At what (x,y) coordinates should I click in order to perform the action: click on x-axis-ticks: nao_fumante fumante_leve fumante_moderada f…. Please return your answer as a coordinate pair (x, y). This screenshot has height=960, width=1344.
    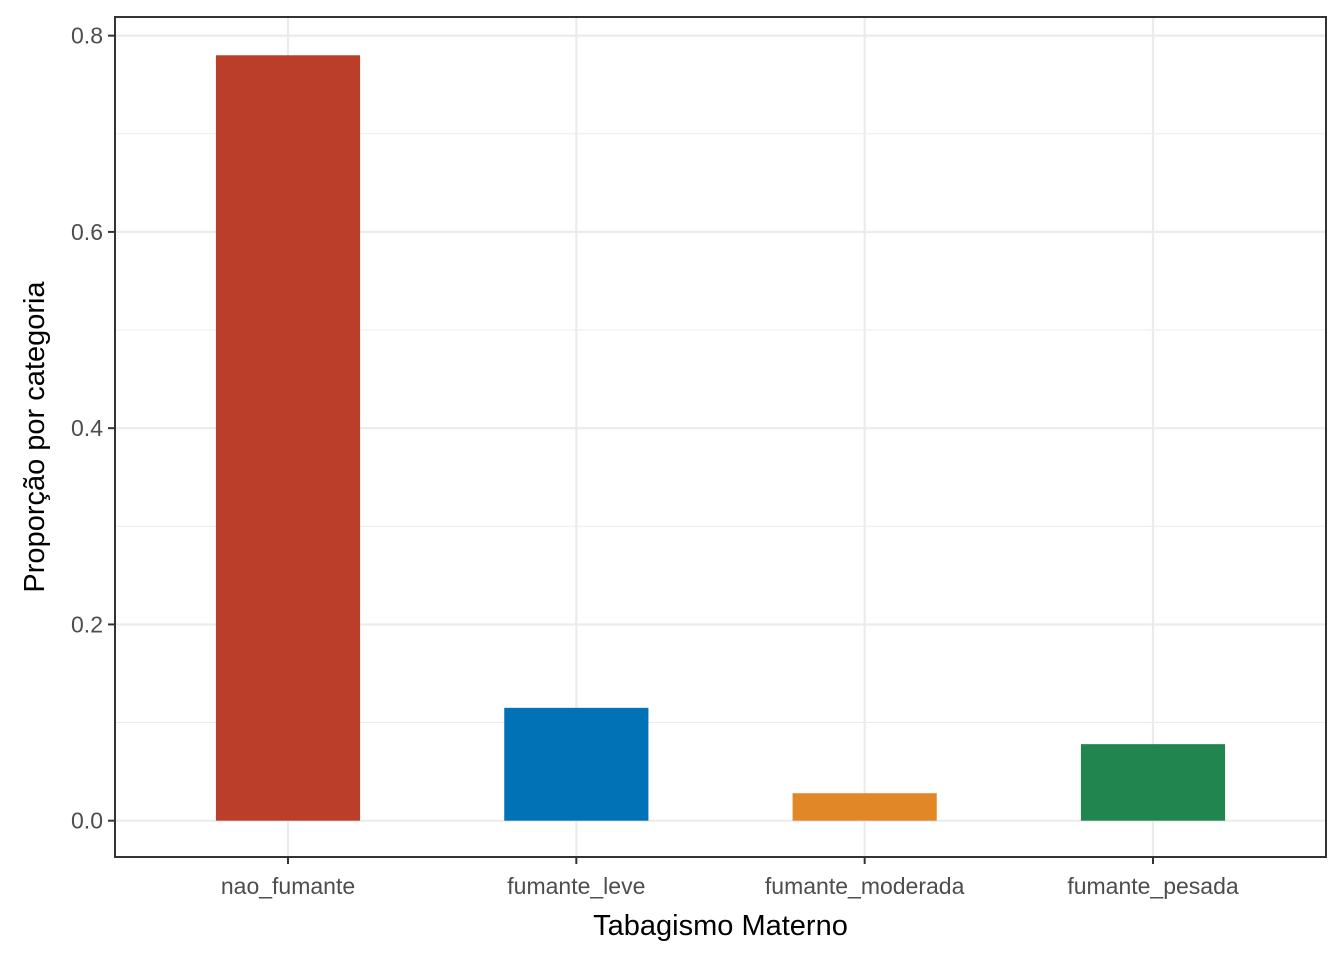
    Looking at the image, I should click on (730, 878).